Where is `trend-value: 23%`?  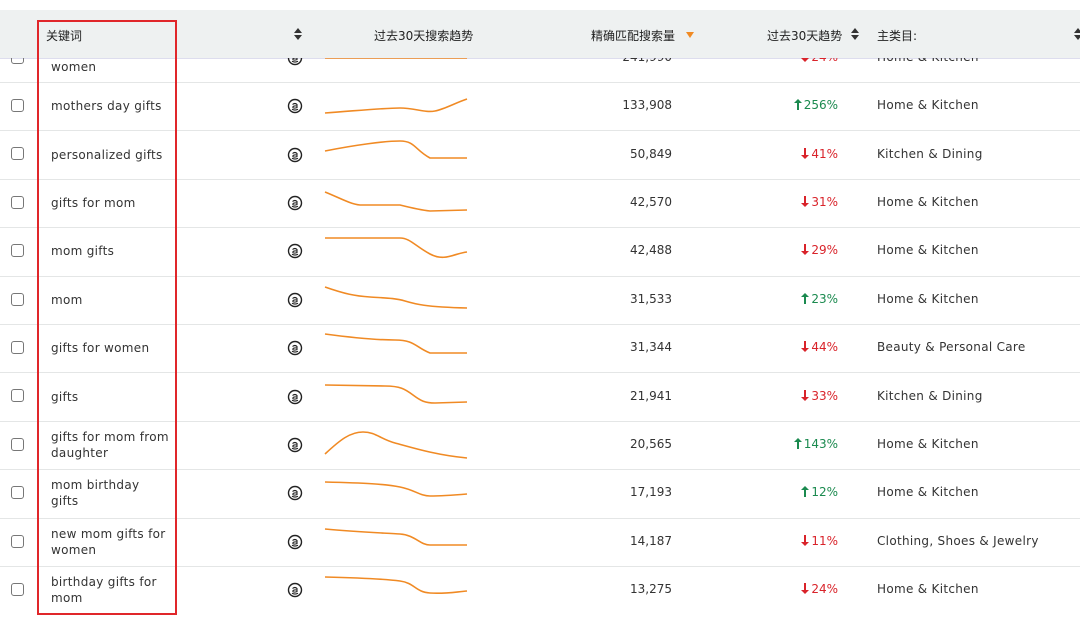
trend-value: 23% is located at coordinates (824, 298).